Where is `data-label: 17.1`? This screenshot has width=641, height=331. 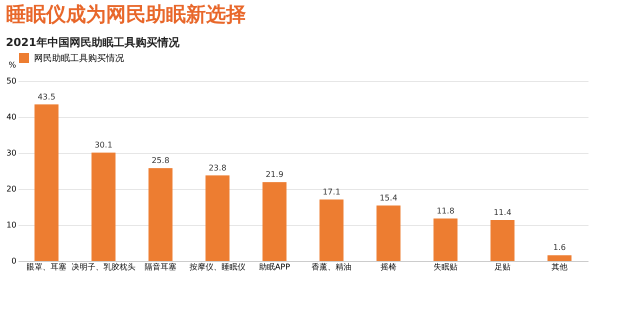 data-label: 17.1 is located at coordinates (331, 191).